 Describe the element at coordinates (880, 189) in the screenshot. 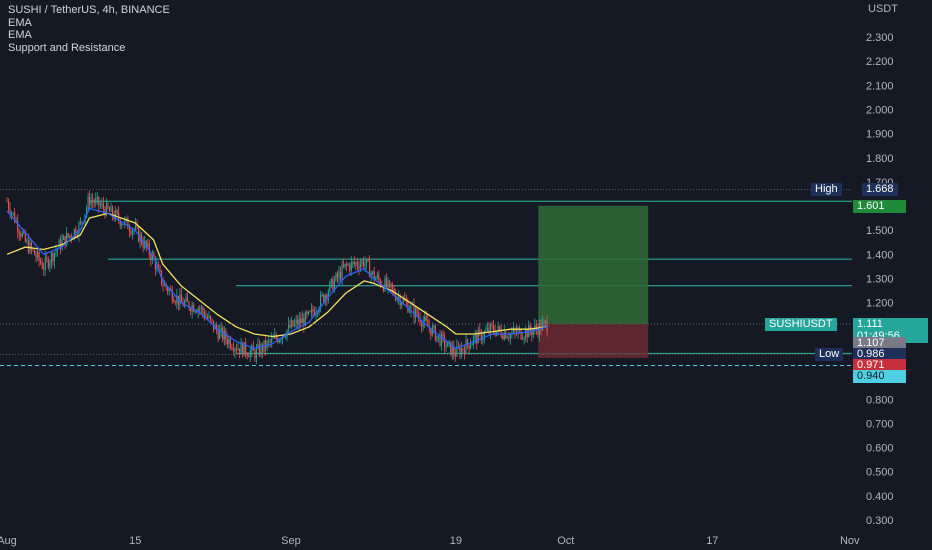

I see `high-value-tag: 1.668` at that location.